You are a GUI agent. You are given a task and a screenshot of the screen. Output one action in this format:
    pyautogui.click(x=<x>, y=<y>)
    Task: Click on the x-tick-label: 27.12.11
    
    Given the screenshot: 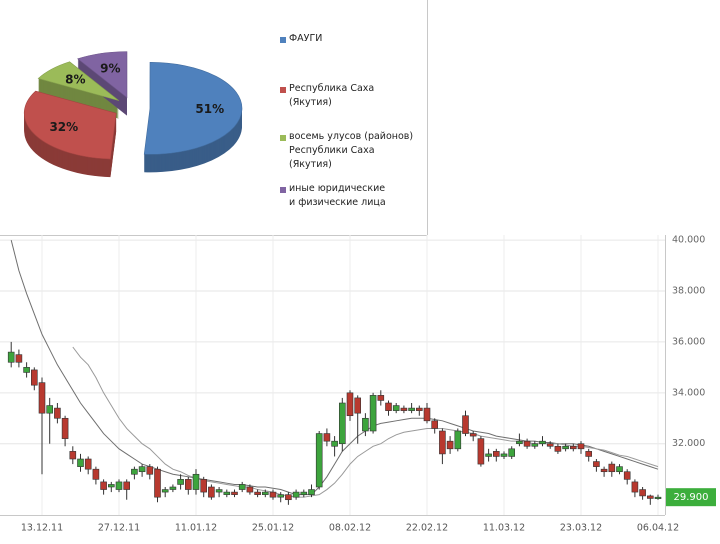 What is the action you would take?
    pyautogui.click(x=119, y=528)
    